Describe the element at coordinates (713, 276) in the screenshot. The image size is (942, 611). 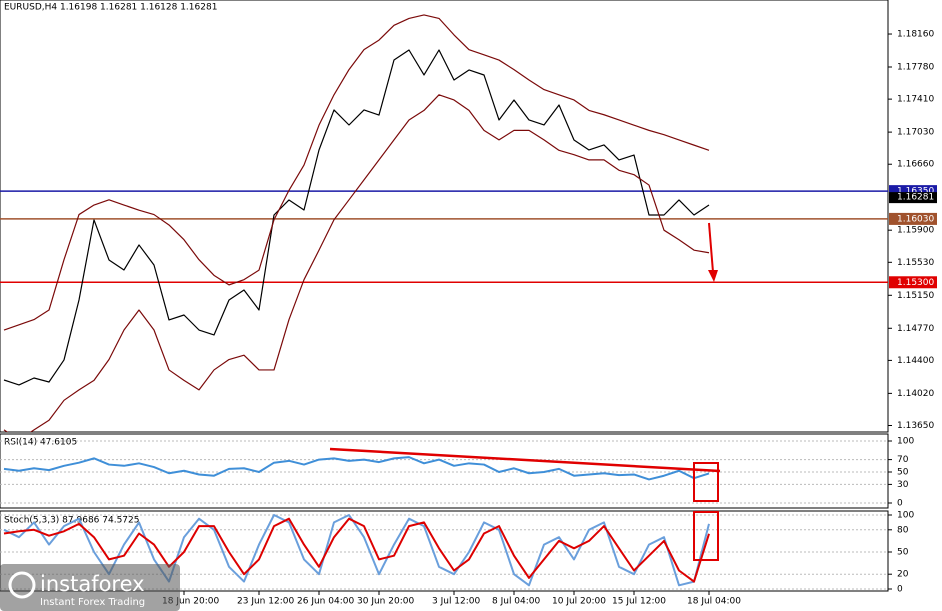
I see `arrow-head` at that location.